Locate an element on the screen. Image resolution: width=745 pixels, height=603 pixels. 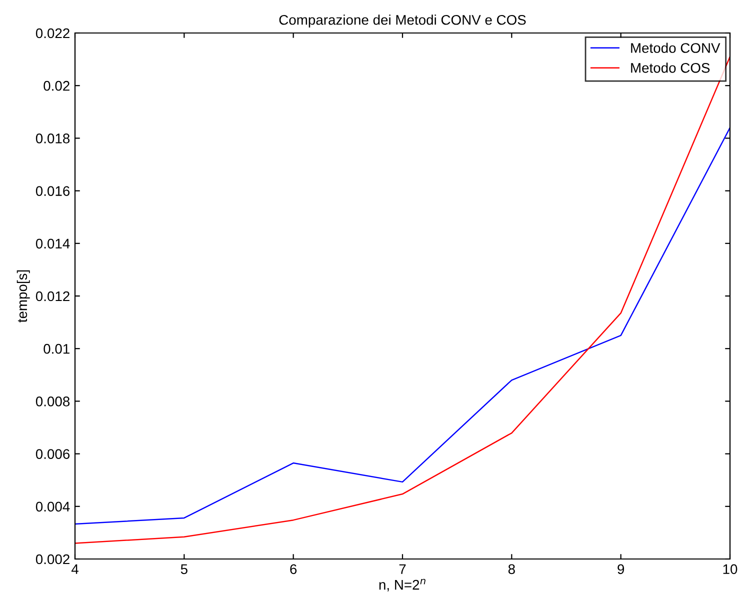
y-tick-label: 0.006 is located at coordinates (53, 454).